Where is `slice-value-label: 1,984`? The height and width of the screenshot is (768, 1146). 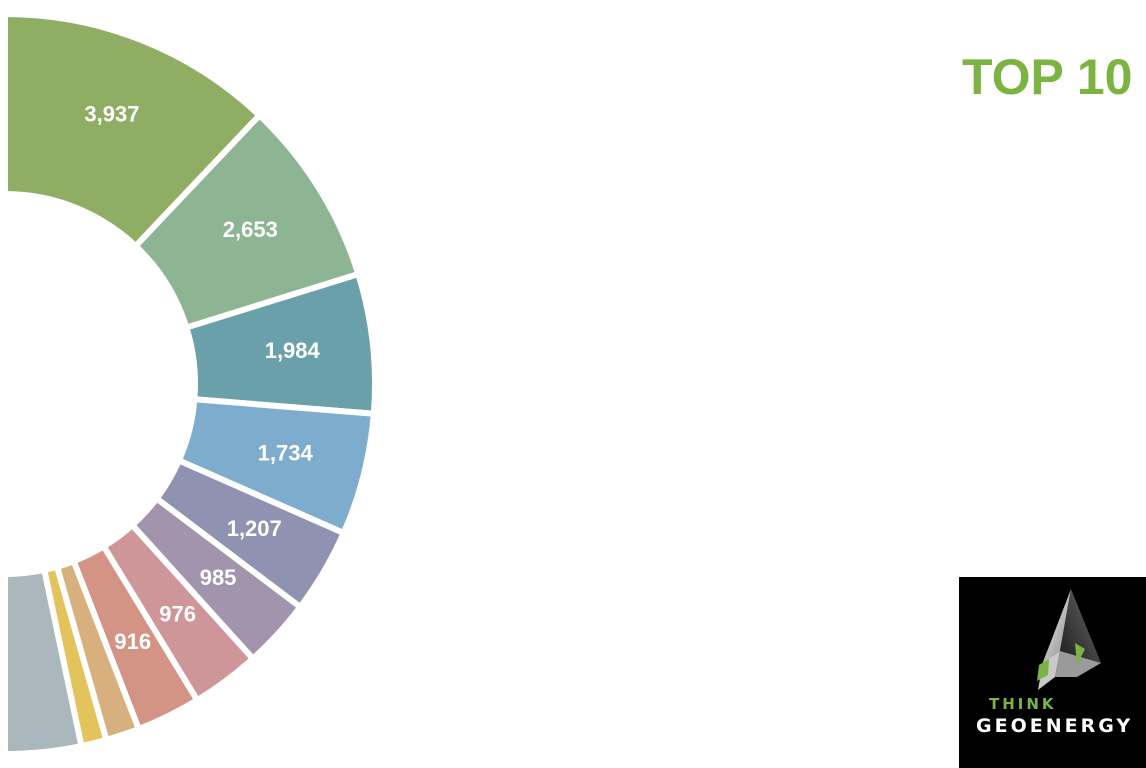
slice-value-label: 1,984 is located at coordinates (293, 350).